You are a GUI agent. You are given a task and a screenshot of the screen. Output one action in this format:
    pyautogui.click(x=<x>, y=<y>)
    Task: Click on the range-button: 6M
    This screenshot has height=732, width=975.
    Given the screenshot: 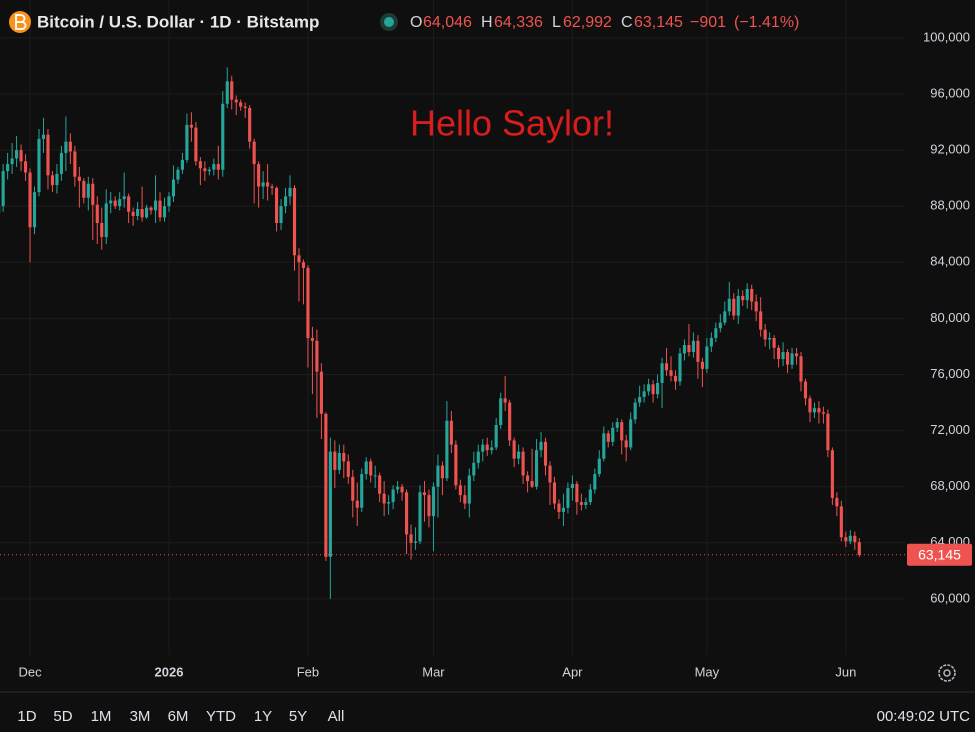 What is the action you would take?
    pyautogui.click(x=178, y=716)
    